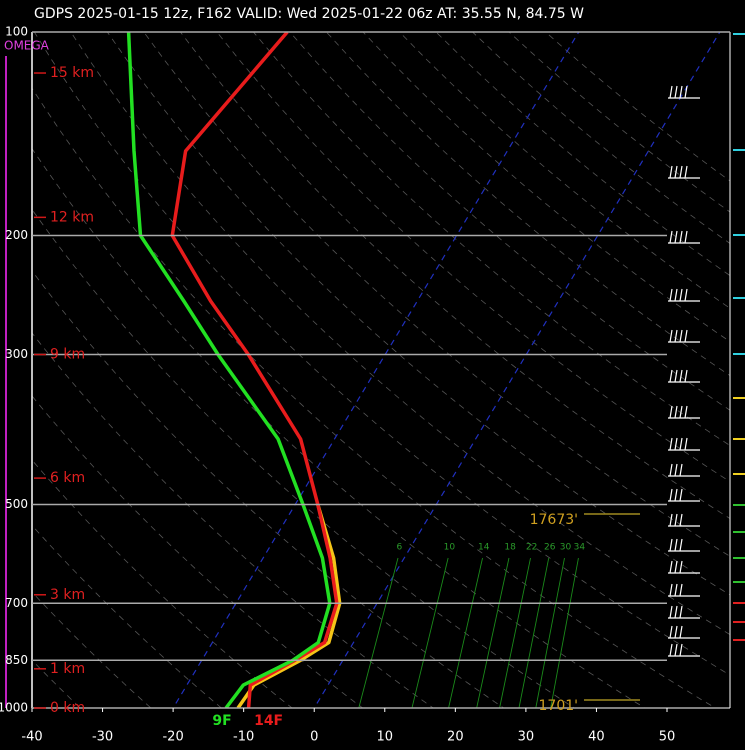 This screenshot has height=750, width=745. Describe the element at coordinates (510, 548) in the screenshot. I see `mixing-ratio-label: 18` at that location.